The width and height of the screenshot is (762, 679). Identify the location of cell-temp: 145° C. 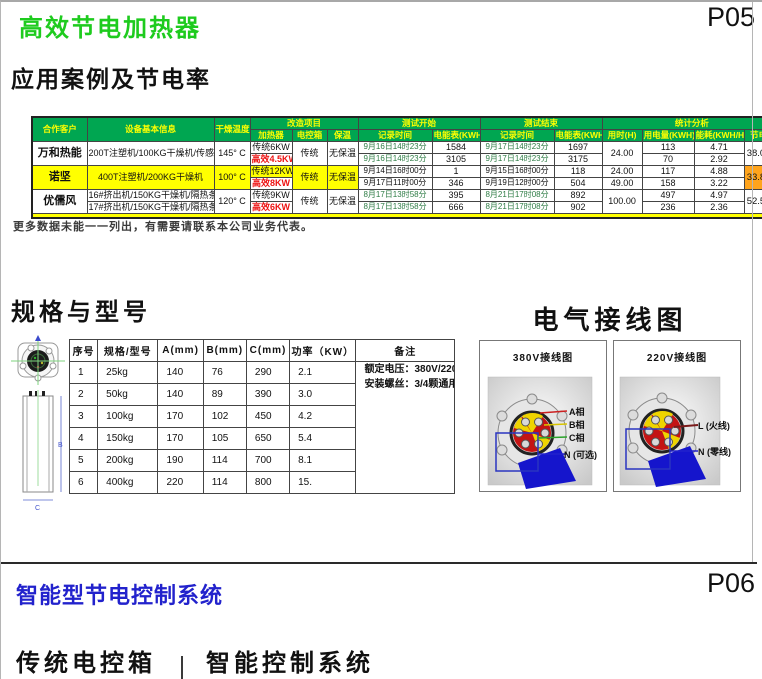
(232, 153).